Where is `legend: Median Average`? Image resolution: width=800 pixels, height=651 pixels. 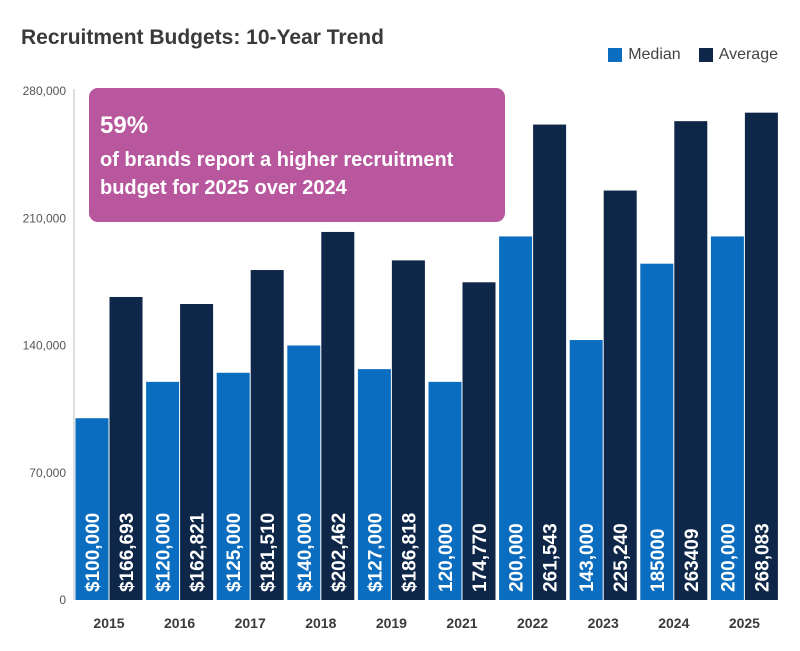
legend: Median Average is located at coordinates (693, 55).